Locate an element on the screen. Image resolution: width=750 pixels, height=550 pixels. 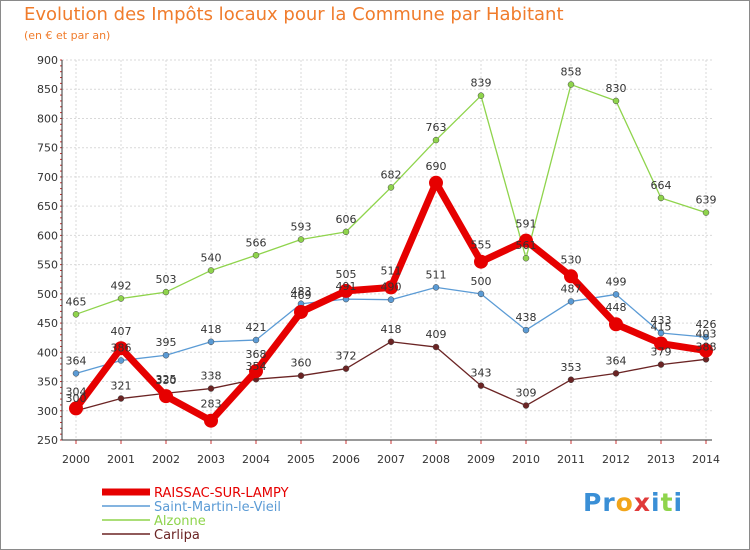
data-label: 300 is located at coordinates (76, 398).